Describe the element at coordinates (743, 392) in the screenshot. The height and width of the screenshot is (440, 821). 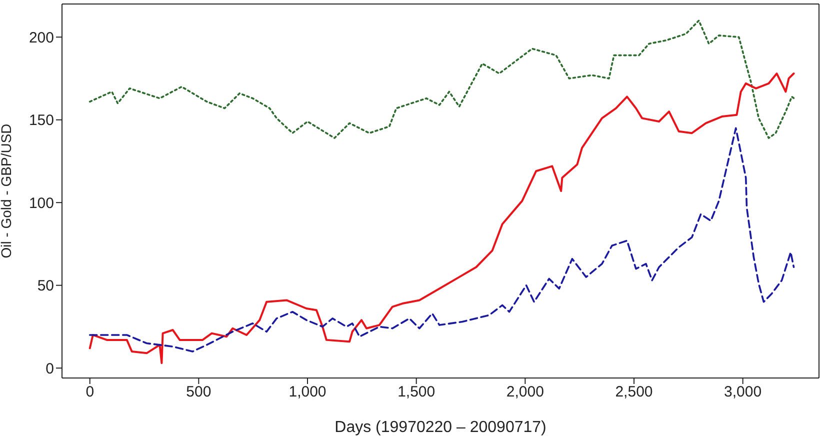
I see `x-tick-label: 3,000` at that location.